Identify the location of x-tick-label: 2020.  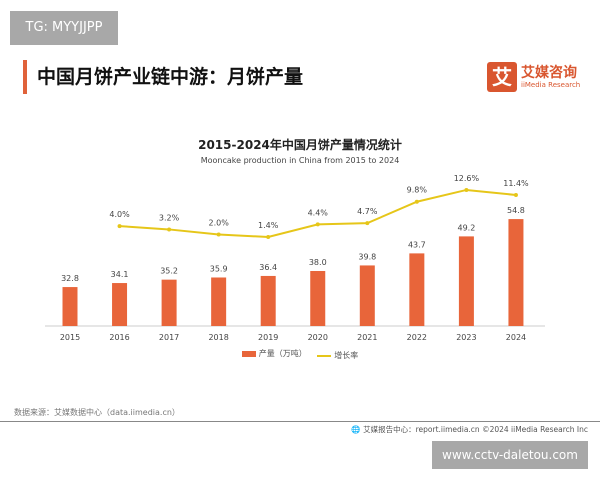
(318, 337).